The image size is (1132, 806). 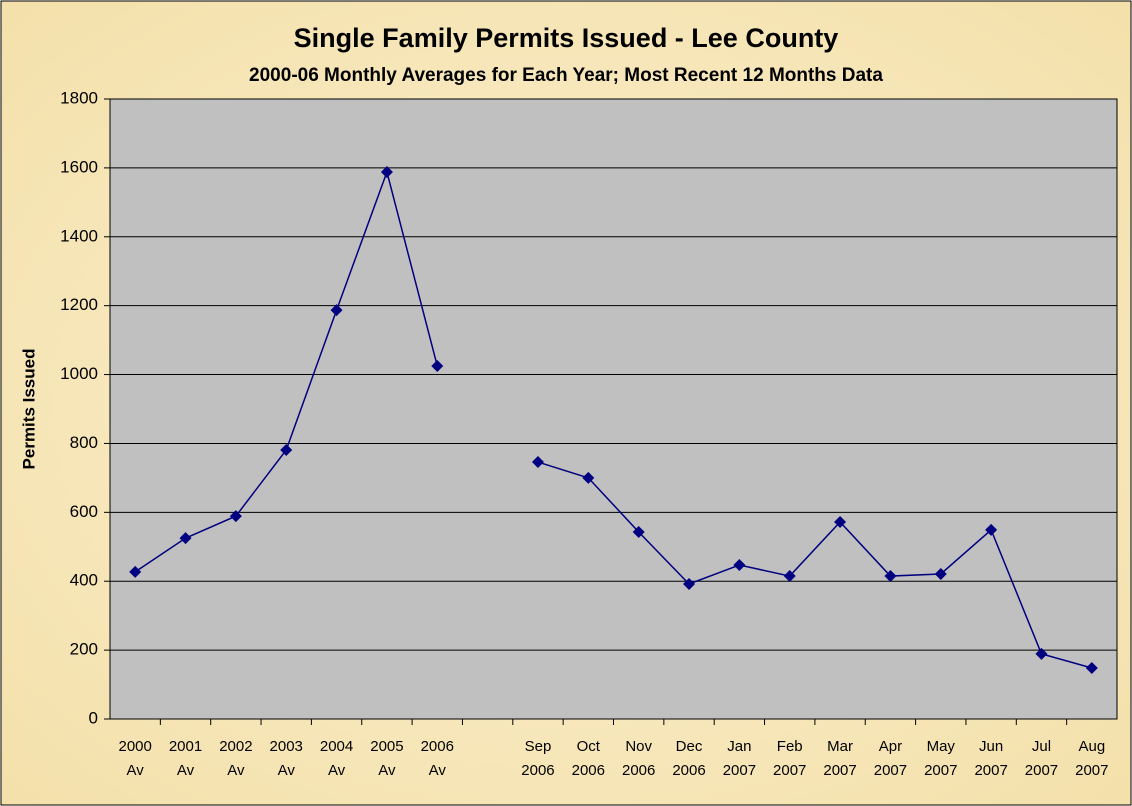 I want to click on y-tick-label: 600, so click(x=84, y=511).